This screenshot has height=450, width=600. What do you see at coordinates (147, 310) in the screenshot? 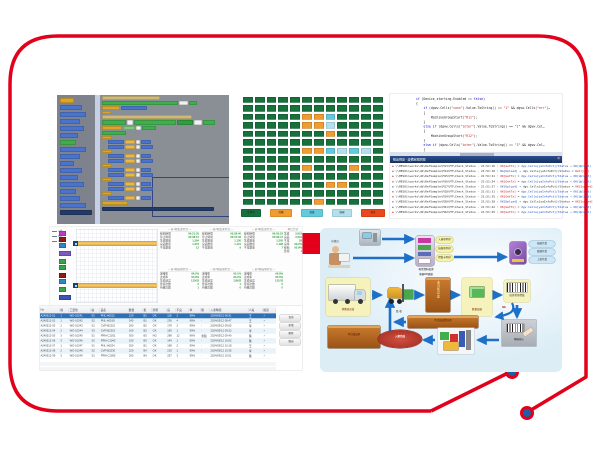
I see `table-header-cell: 批` at bounding box center [147, 310].